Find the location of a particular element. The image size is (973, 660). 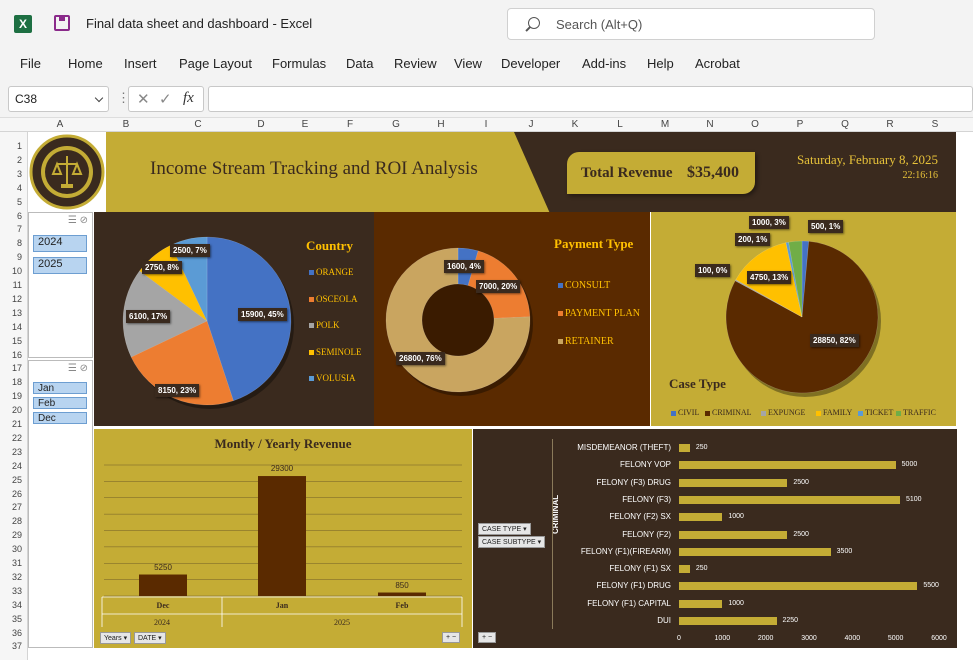

row-header: 31 is located at coordinates (16, 563).